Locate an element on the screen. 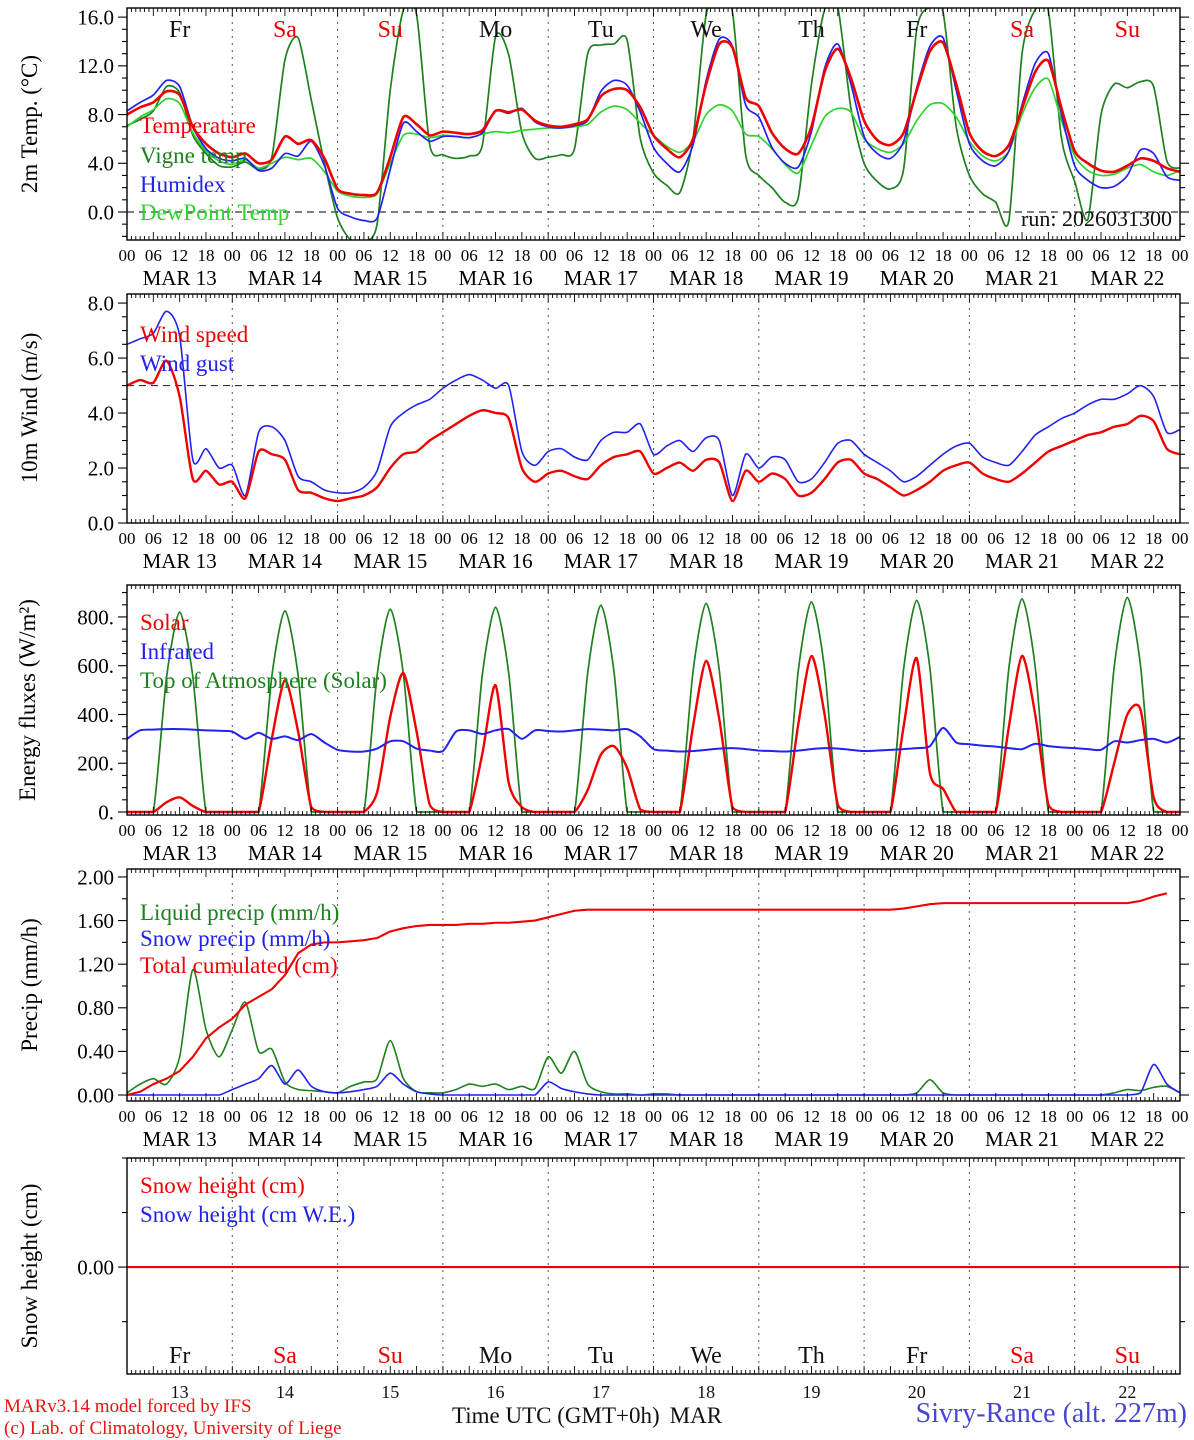 This screenshot has height=1440, width=1194. panel-frame is located at coordinates (653, 408).